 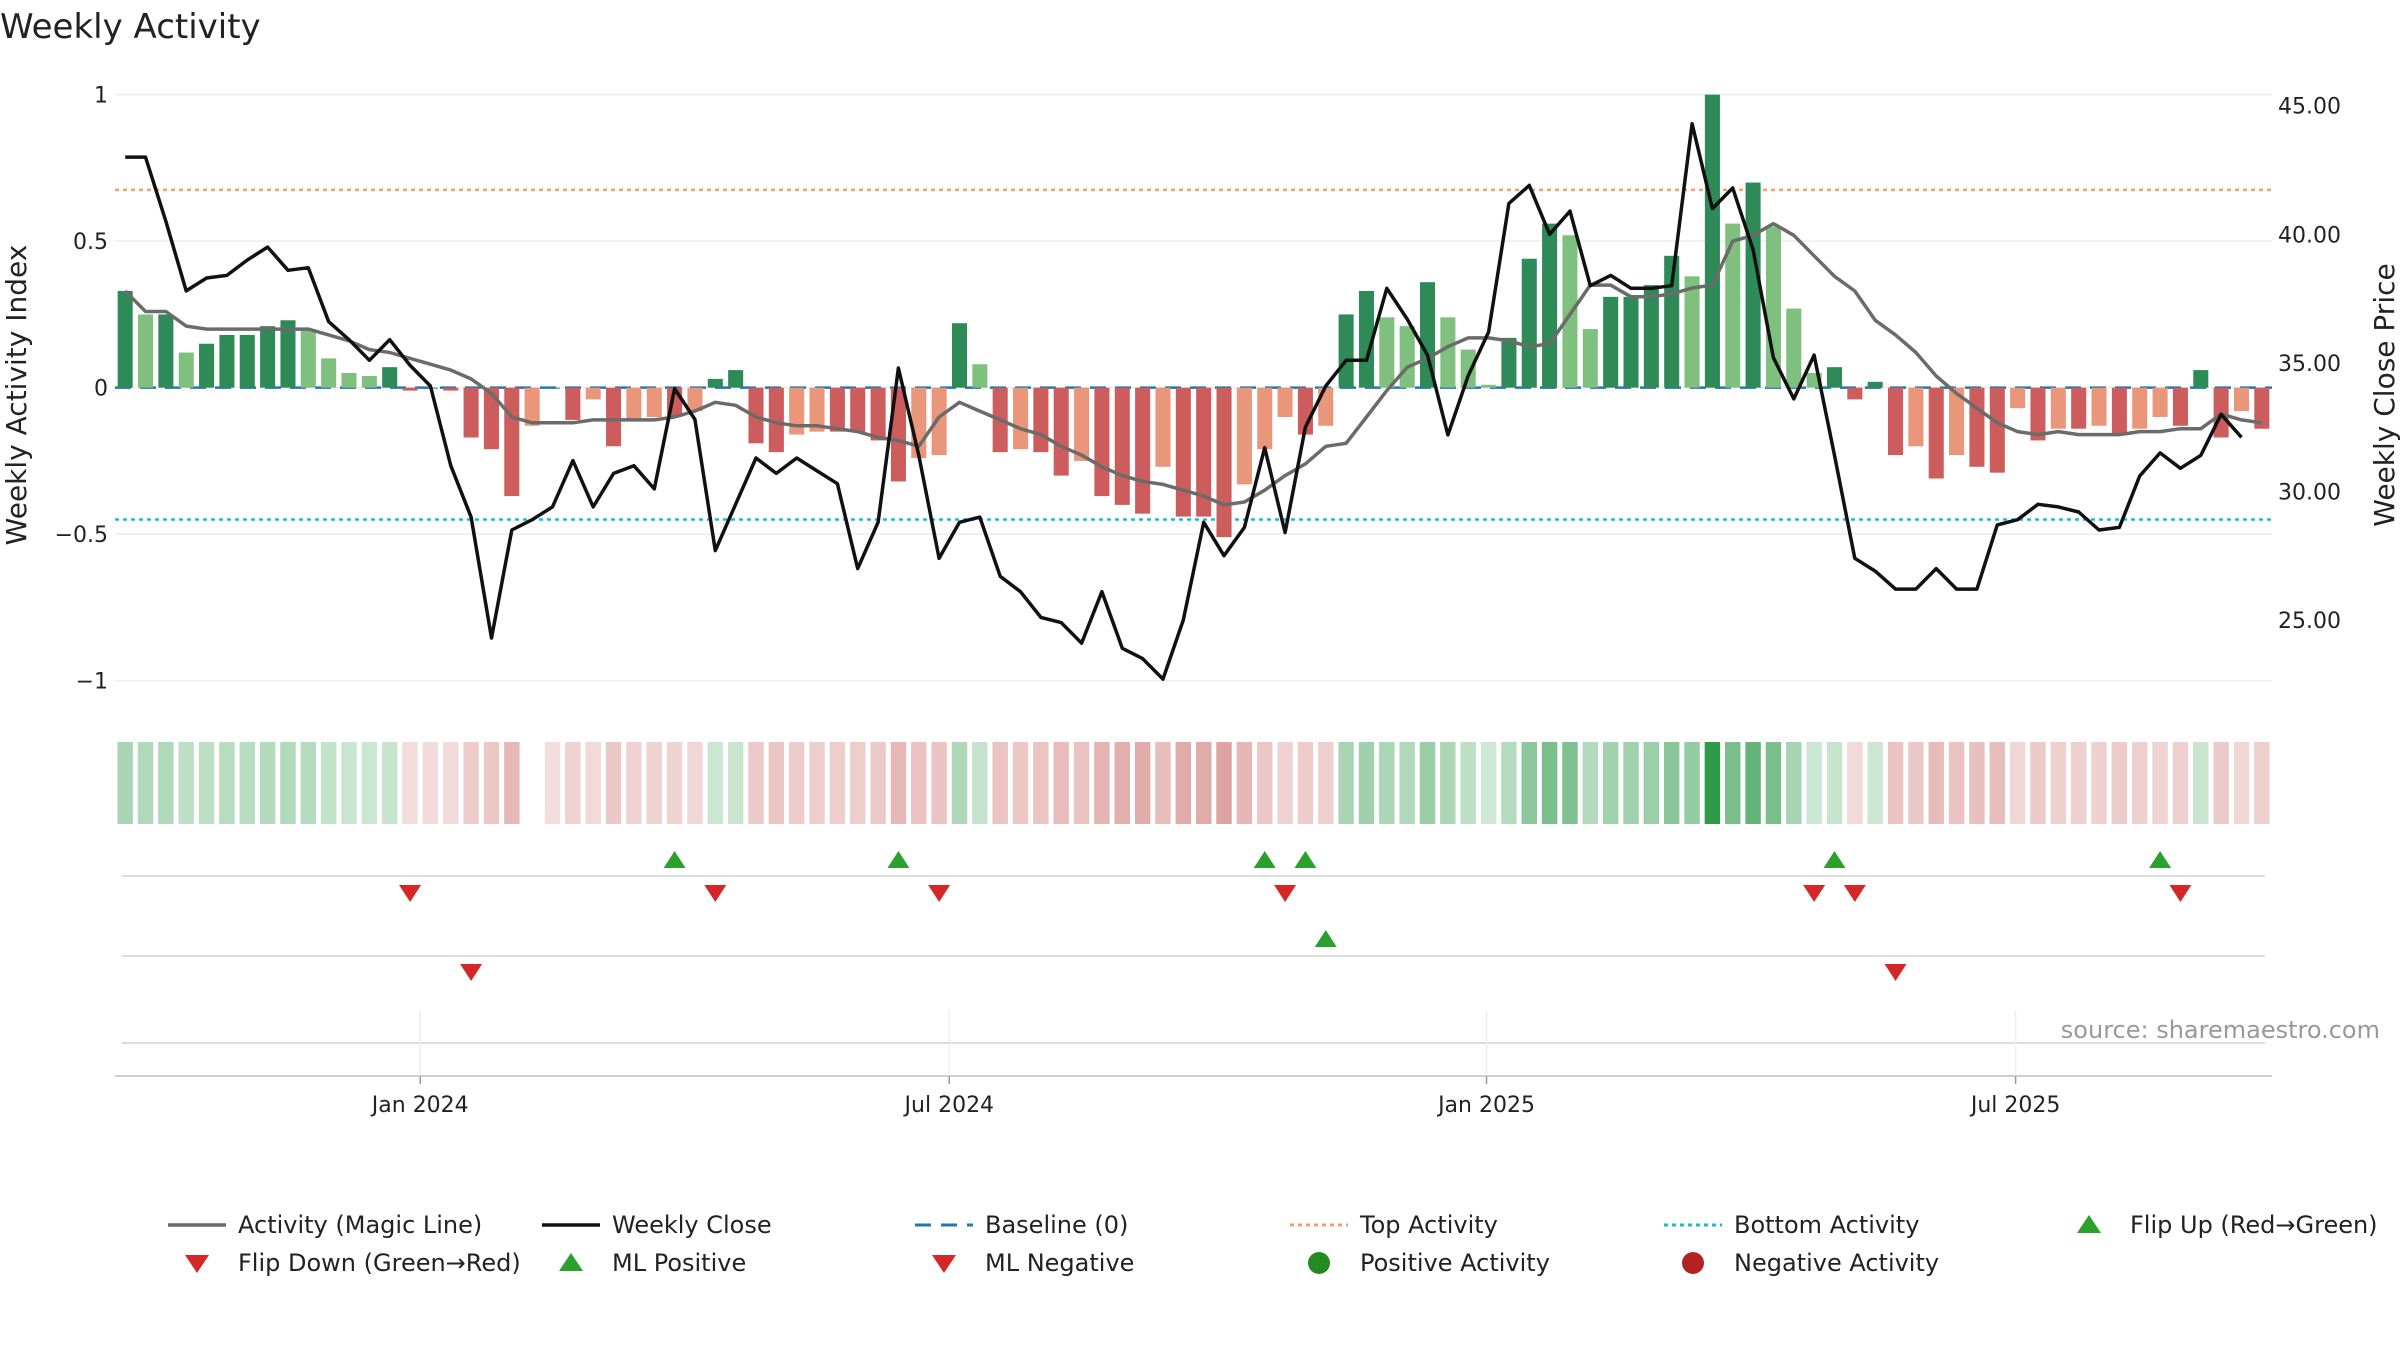 I want to click on legend-label: Negative Activity, so click(x=1836, y=1263).